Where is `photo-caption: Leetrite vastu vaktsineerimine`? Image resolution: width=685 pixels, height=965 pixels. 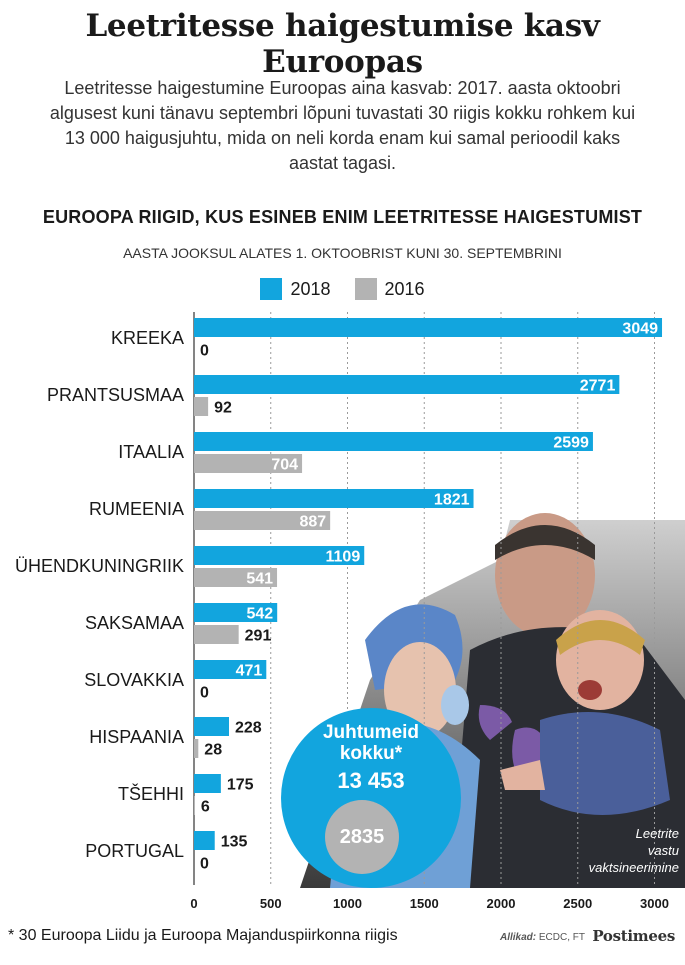
photo-caption: Leetrite vastu vaktsineerimine is located at coordinates (634, 850).